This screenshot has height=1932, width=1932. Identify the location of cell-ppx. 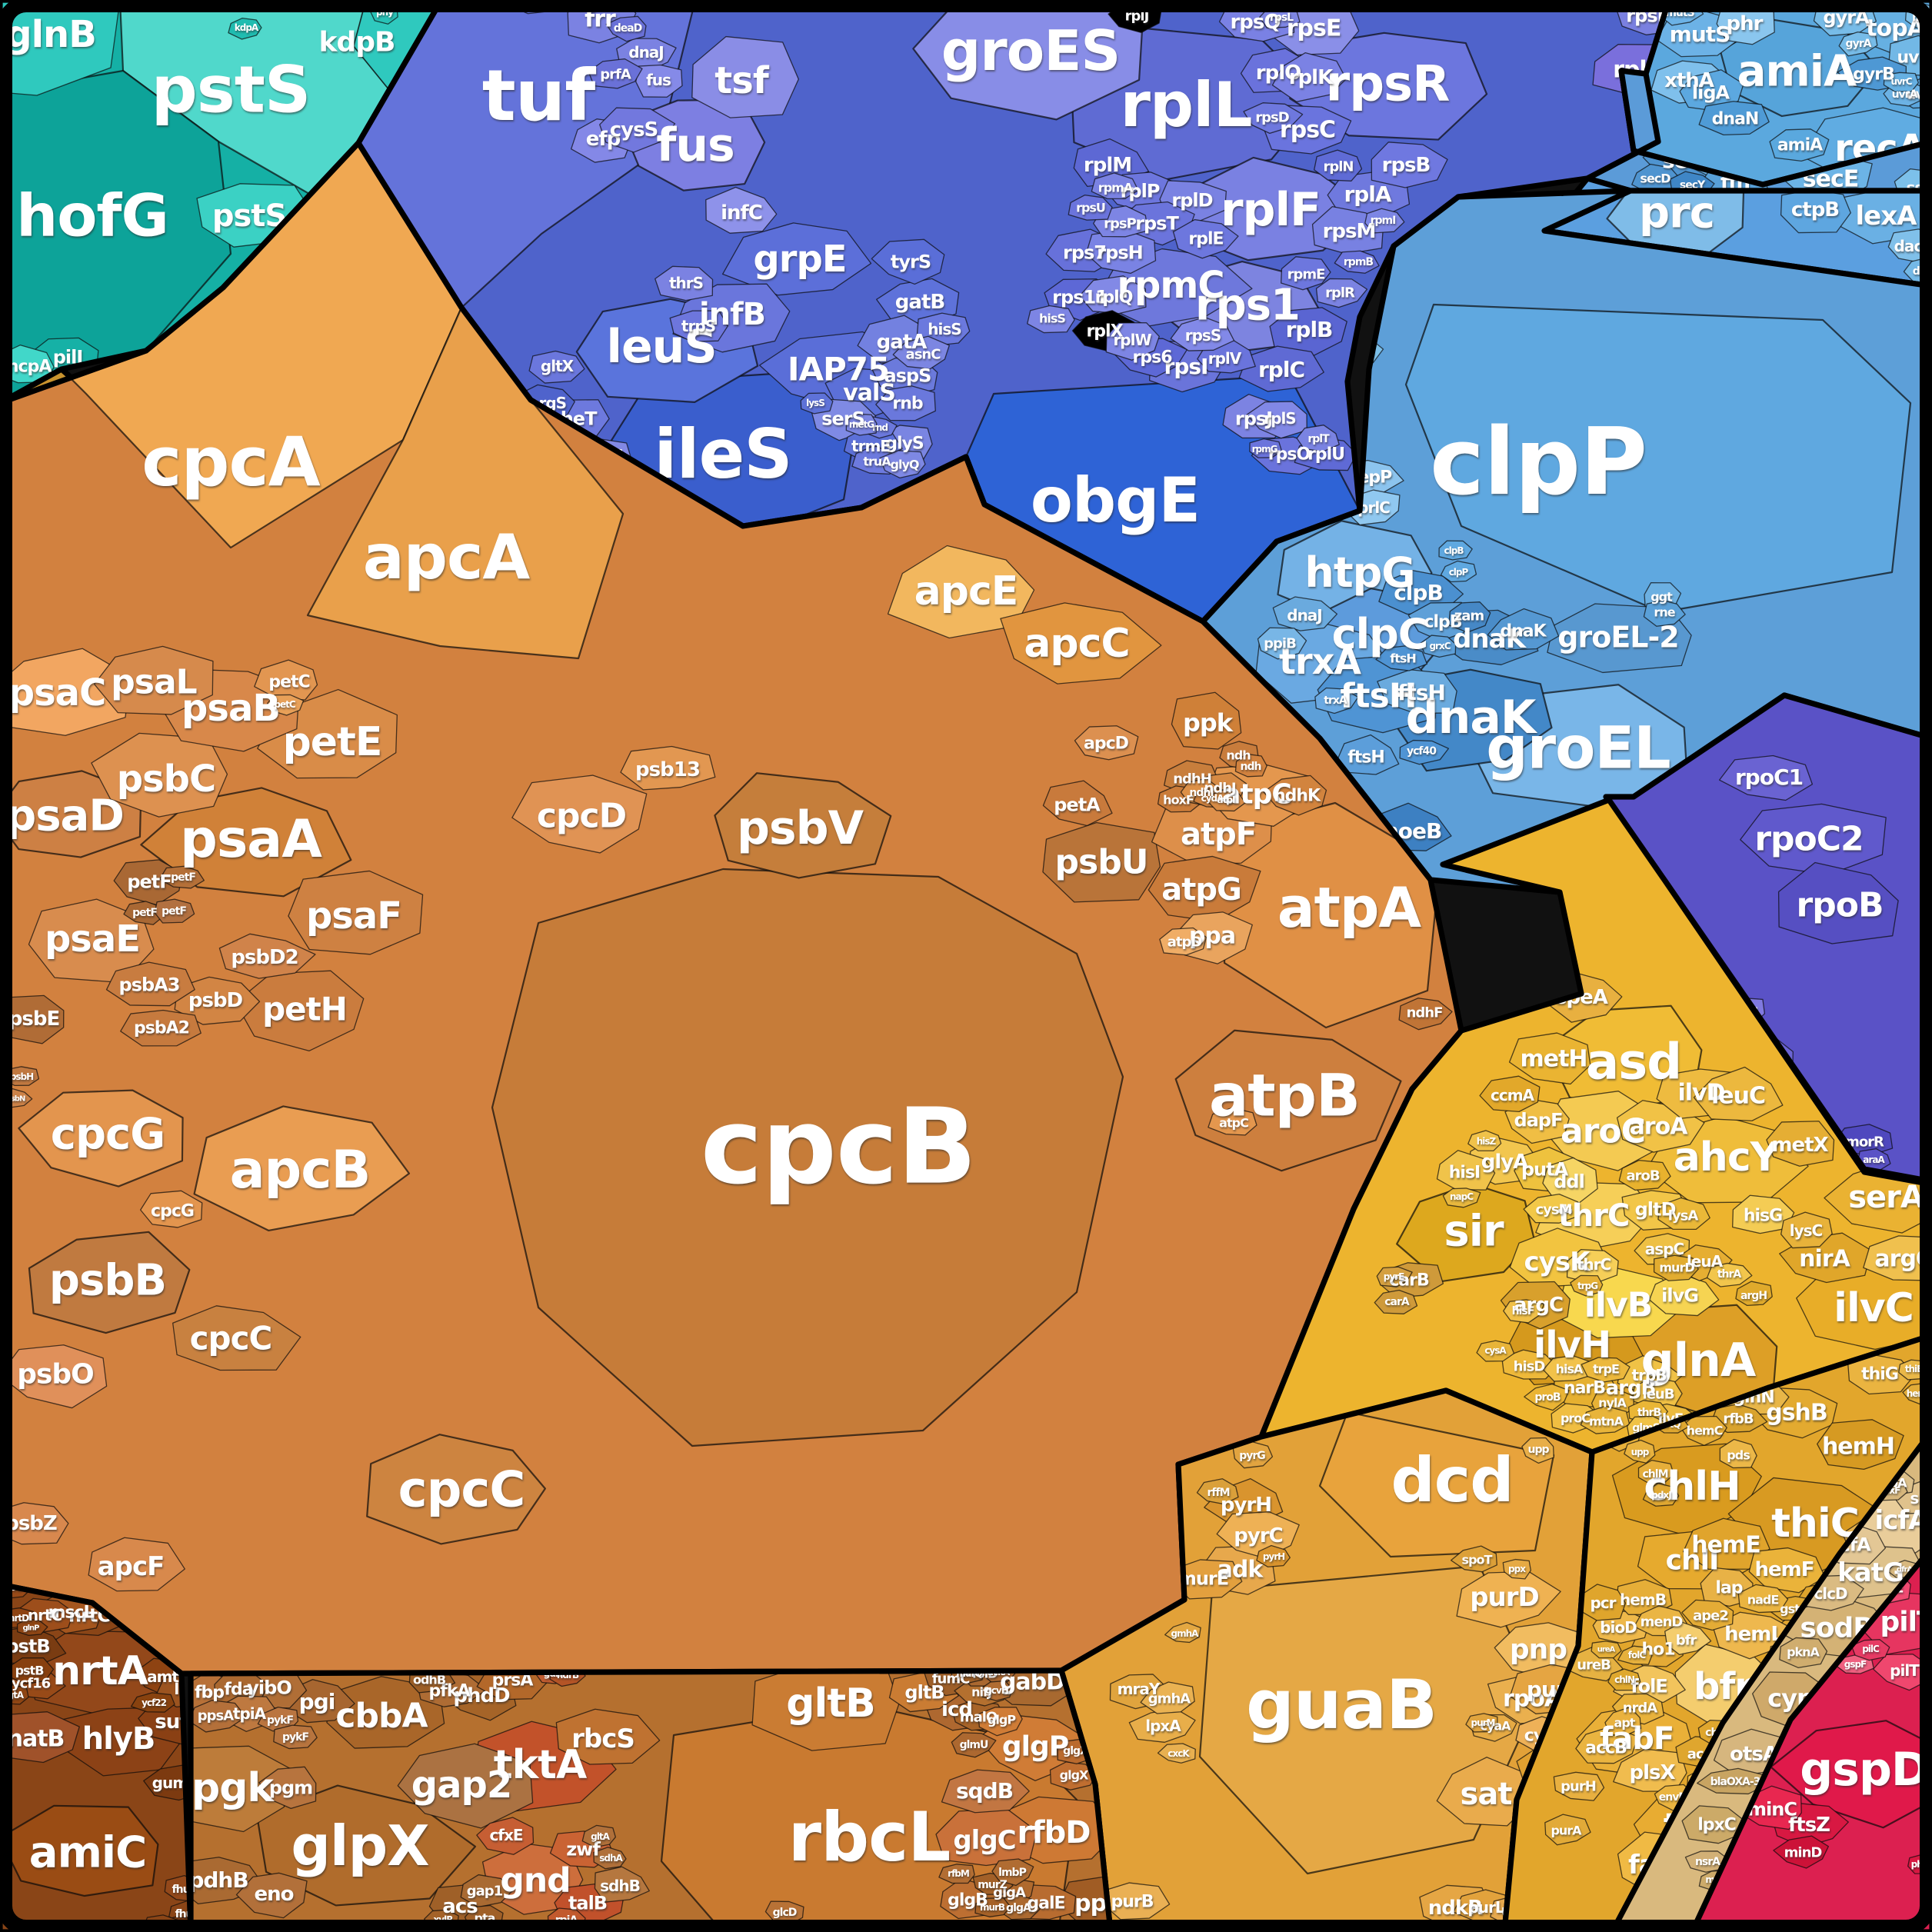
(1516, 1569).